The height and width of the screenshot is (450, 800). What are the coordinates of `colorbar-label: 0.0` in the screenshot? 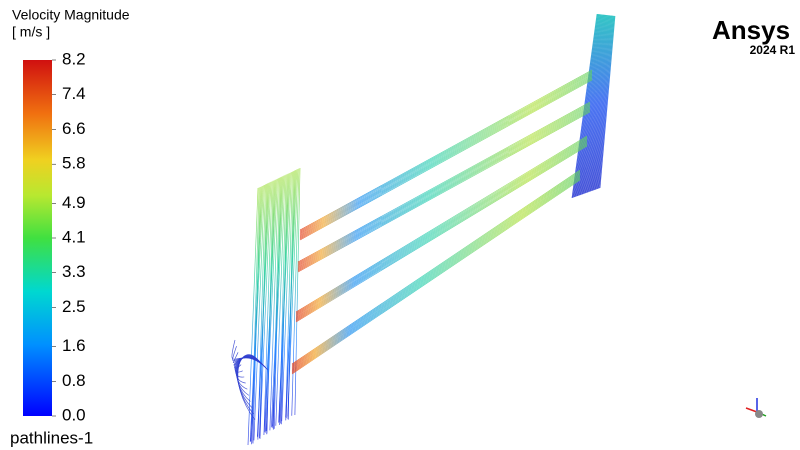 It's located at (74, 414).